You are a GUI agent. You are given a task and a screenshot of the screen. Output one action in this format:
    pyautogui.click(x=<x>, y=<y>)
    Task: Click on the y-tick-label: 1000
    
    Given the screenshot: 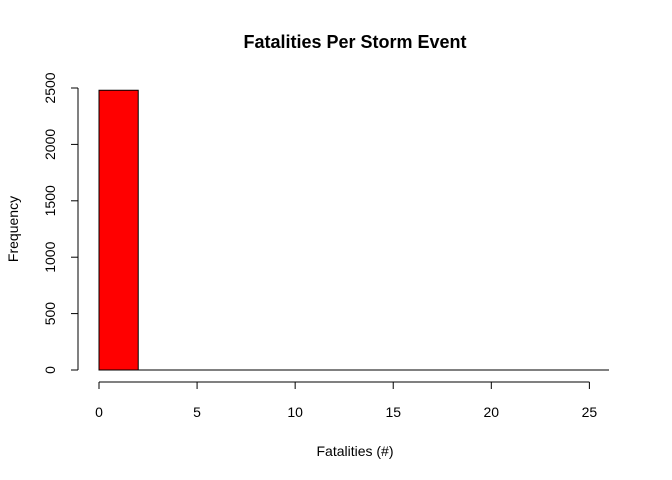 What is the action you would take?
    pyautogui.click(x=50, y=256)
    